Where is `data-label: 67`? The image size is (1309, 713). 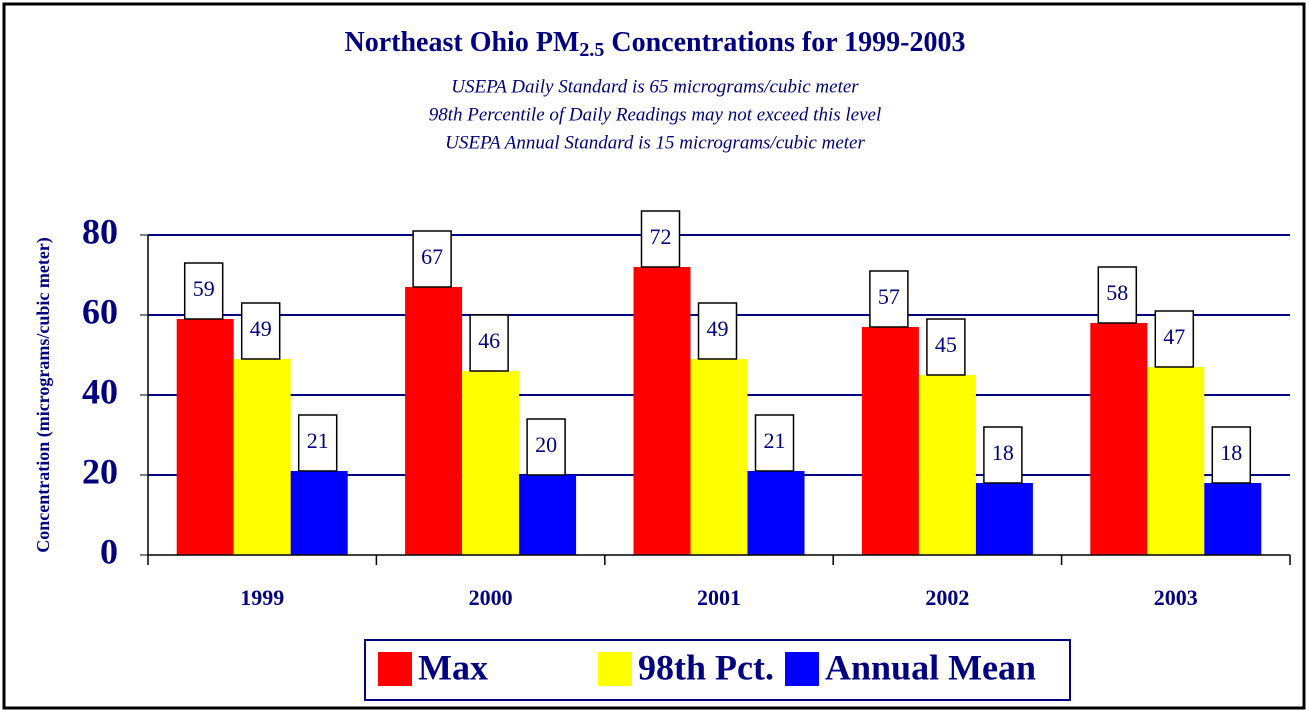
data-label: 67 is located at coordinates (432, 256).